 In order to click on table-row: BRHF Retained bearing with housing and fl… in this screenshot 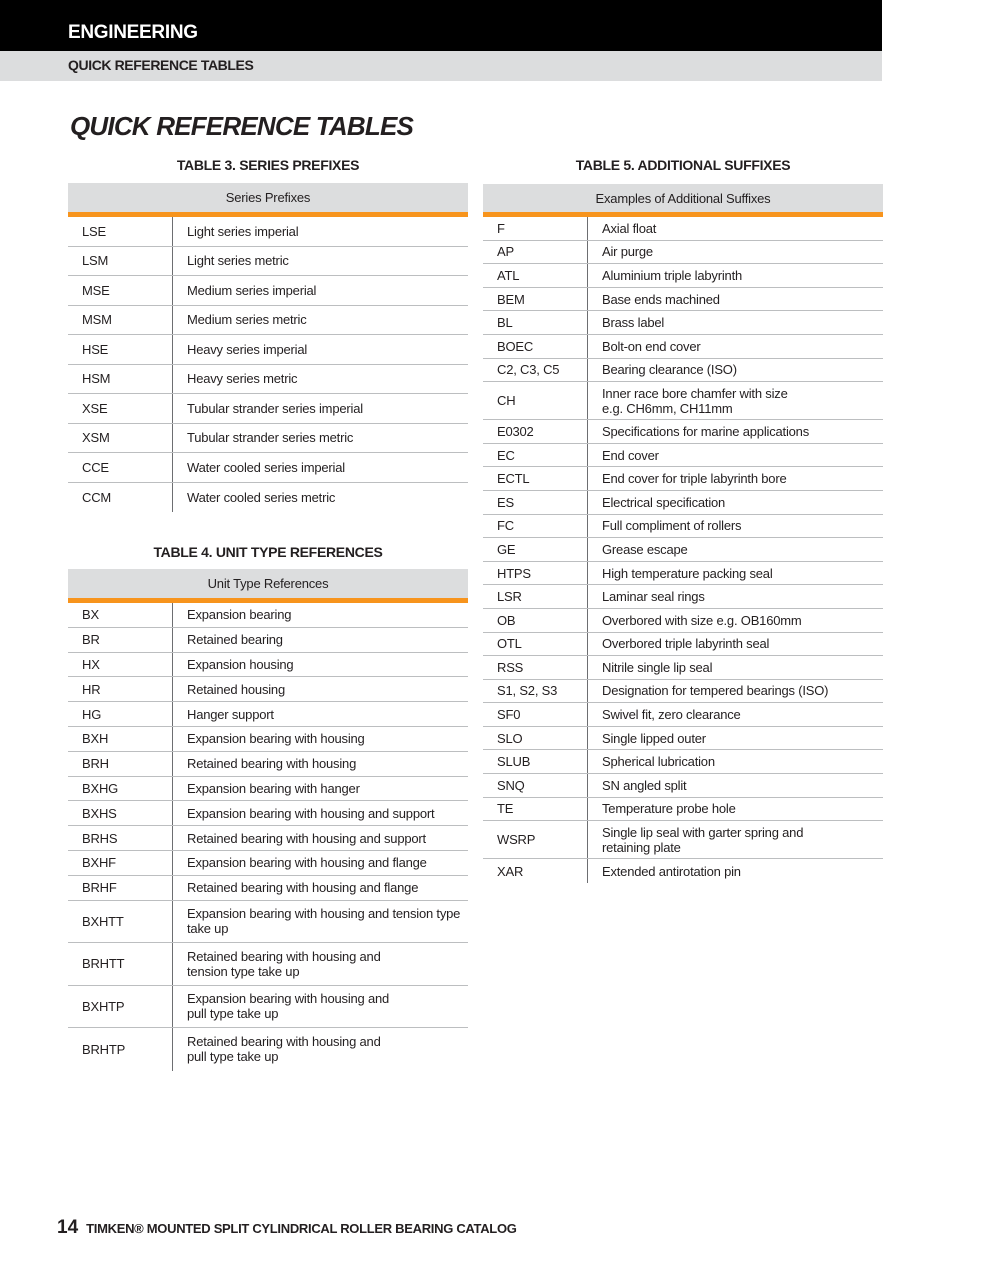, I will do `click(268, 888)`.